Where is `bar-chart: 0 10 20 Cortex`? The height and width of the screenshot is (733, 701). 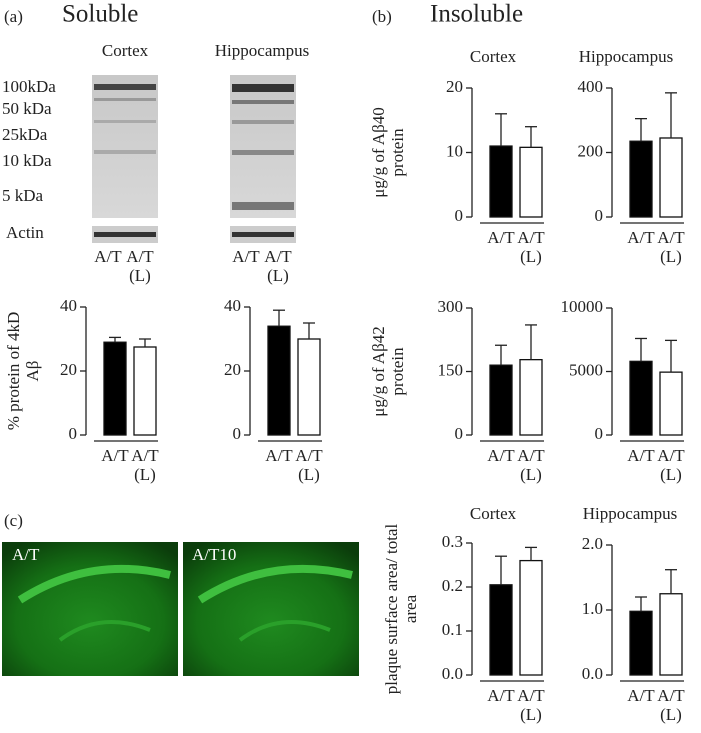
bar-chart: 0 10 20 Cortex is located at coordinates (495, 136).